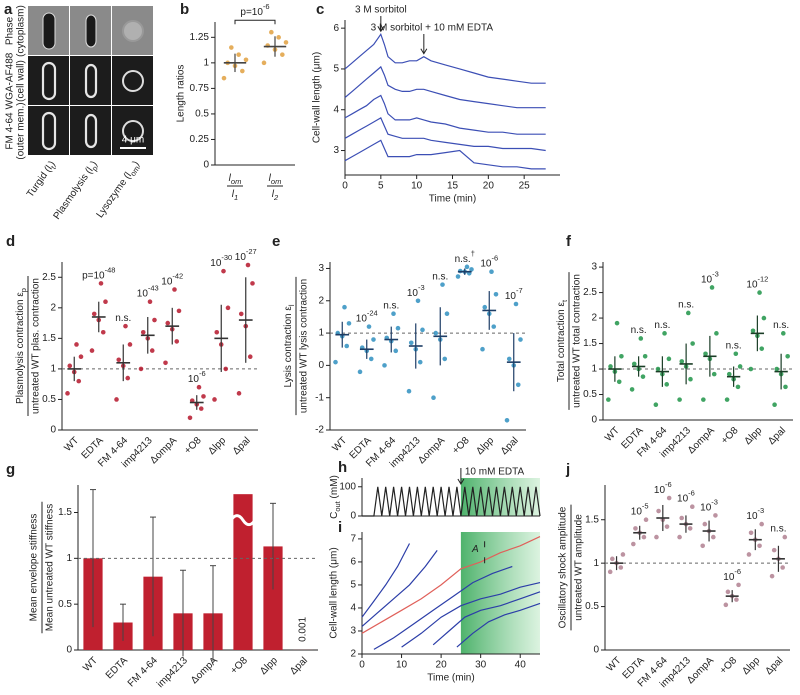 This screenshot has height=695, width=800. What do you see at coordinates (53, 167) in the screenshot?
I see `column-label-part: t` at bounding box center [53, 167].